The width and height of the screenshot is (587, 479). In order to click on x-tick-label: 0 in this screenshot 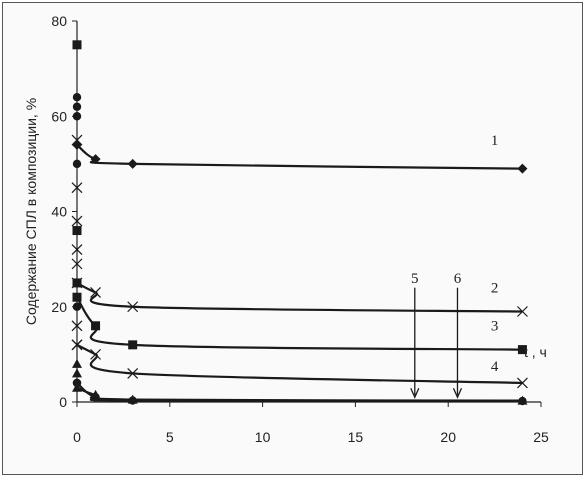, I will do `click(77, 437)`.